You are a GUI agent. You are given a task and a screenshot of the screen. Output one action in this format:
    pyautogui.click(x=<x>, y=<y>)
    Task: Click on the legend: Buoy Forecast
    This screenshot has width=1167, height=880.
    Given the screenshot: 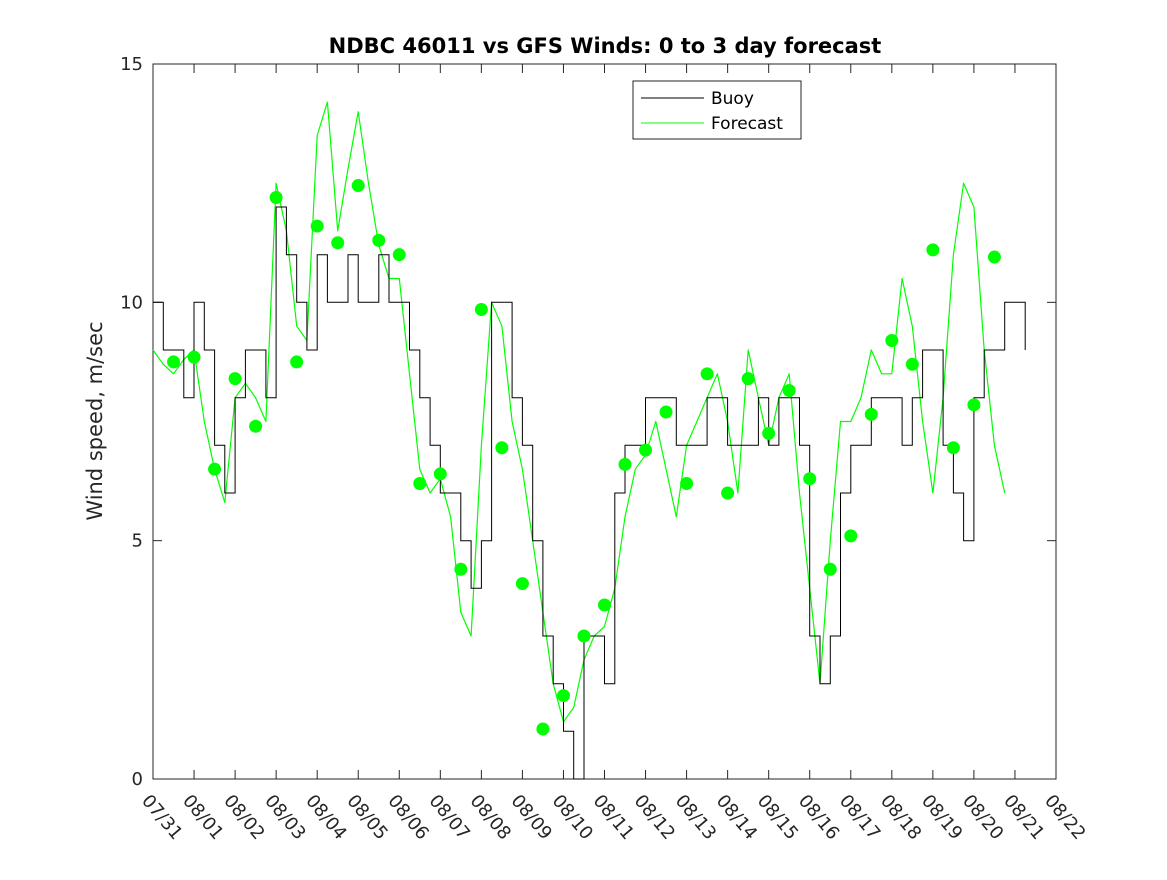 What is the action you would take?
    pyautogui.click(x=717, y=110)
    